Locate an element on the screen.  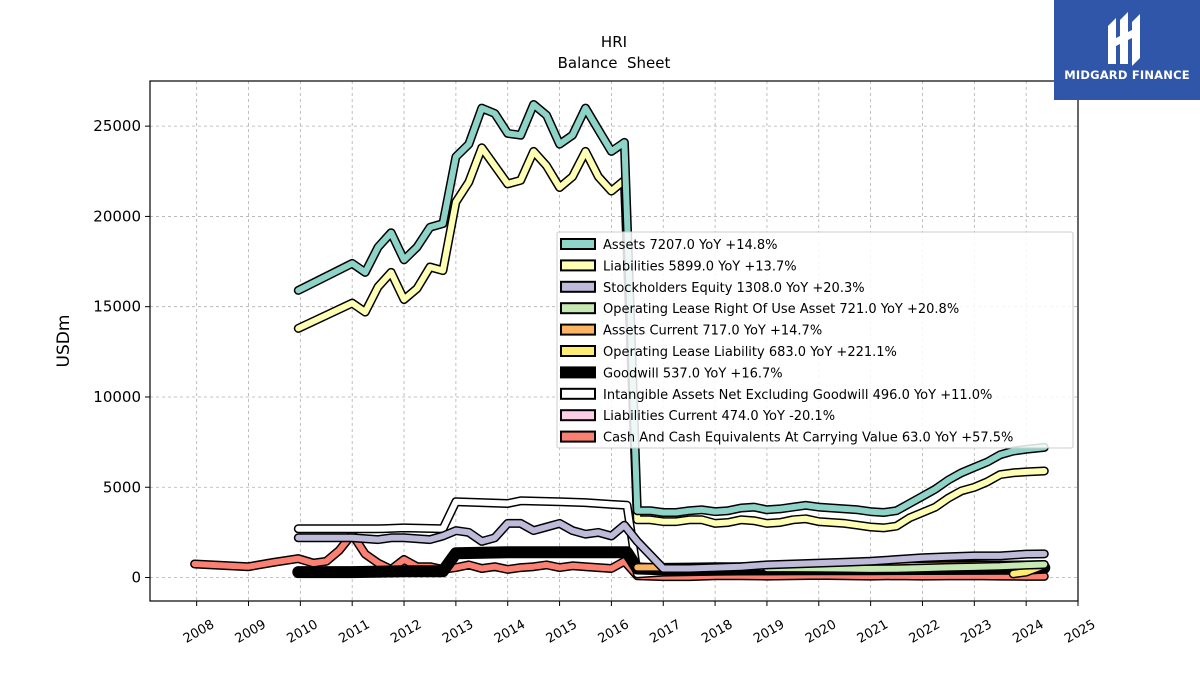
x-tick-label: 2011 is located at coordinates (354, 632).